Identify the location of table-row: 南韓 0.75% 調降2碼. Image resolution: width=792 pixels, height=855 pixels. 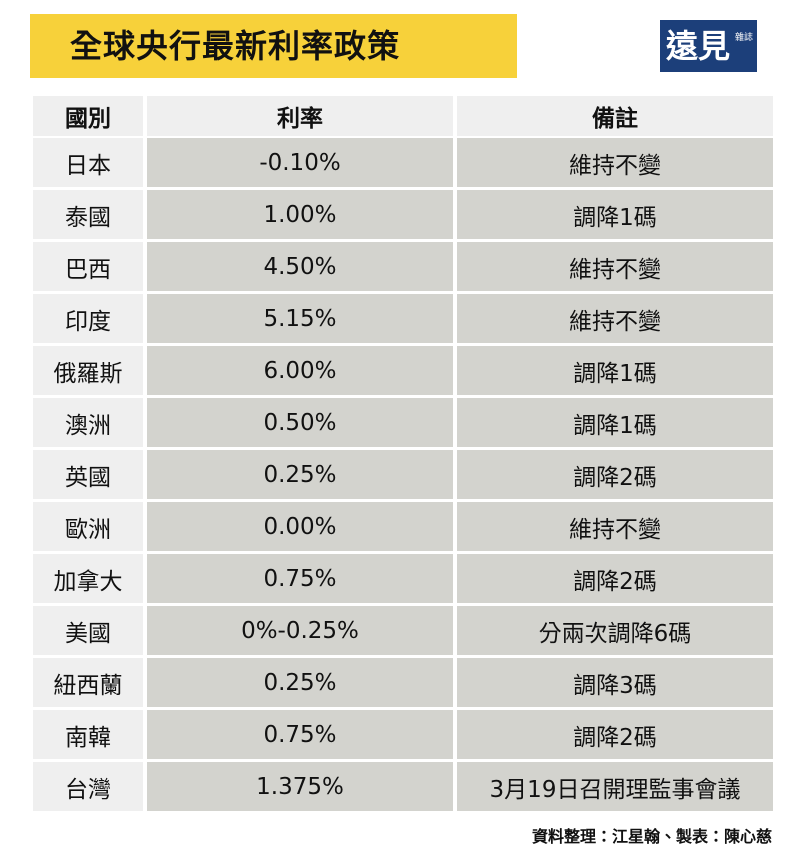
(403, 734).